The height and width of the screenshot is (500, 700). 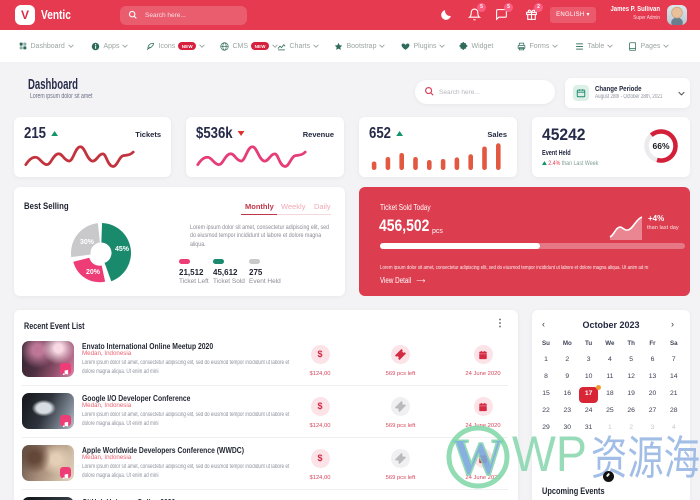 I want to click on svg-text: 66%, so click(x=660, y=146).